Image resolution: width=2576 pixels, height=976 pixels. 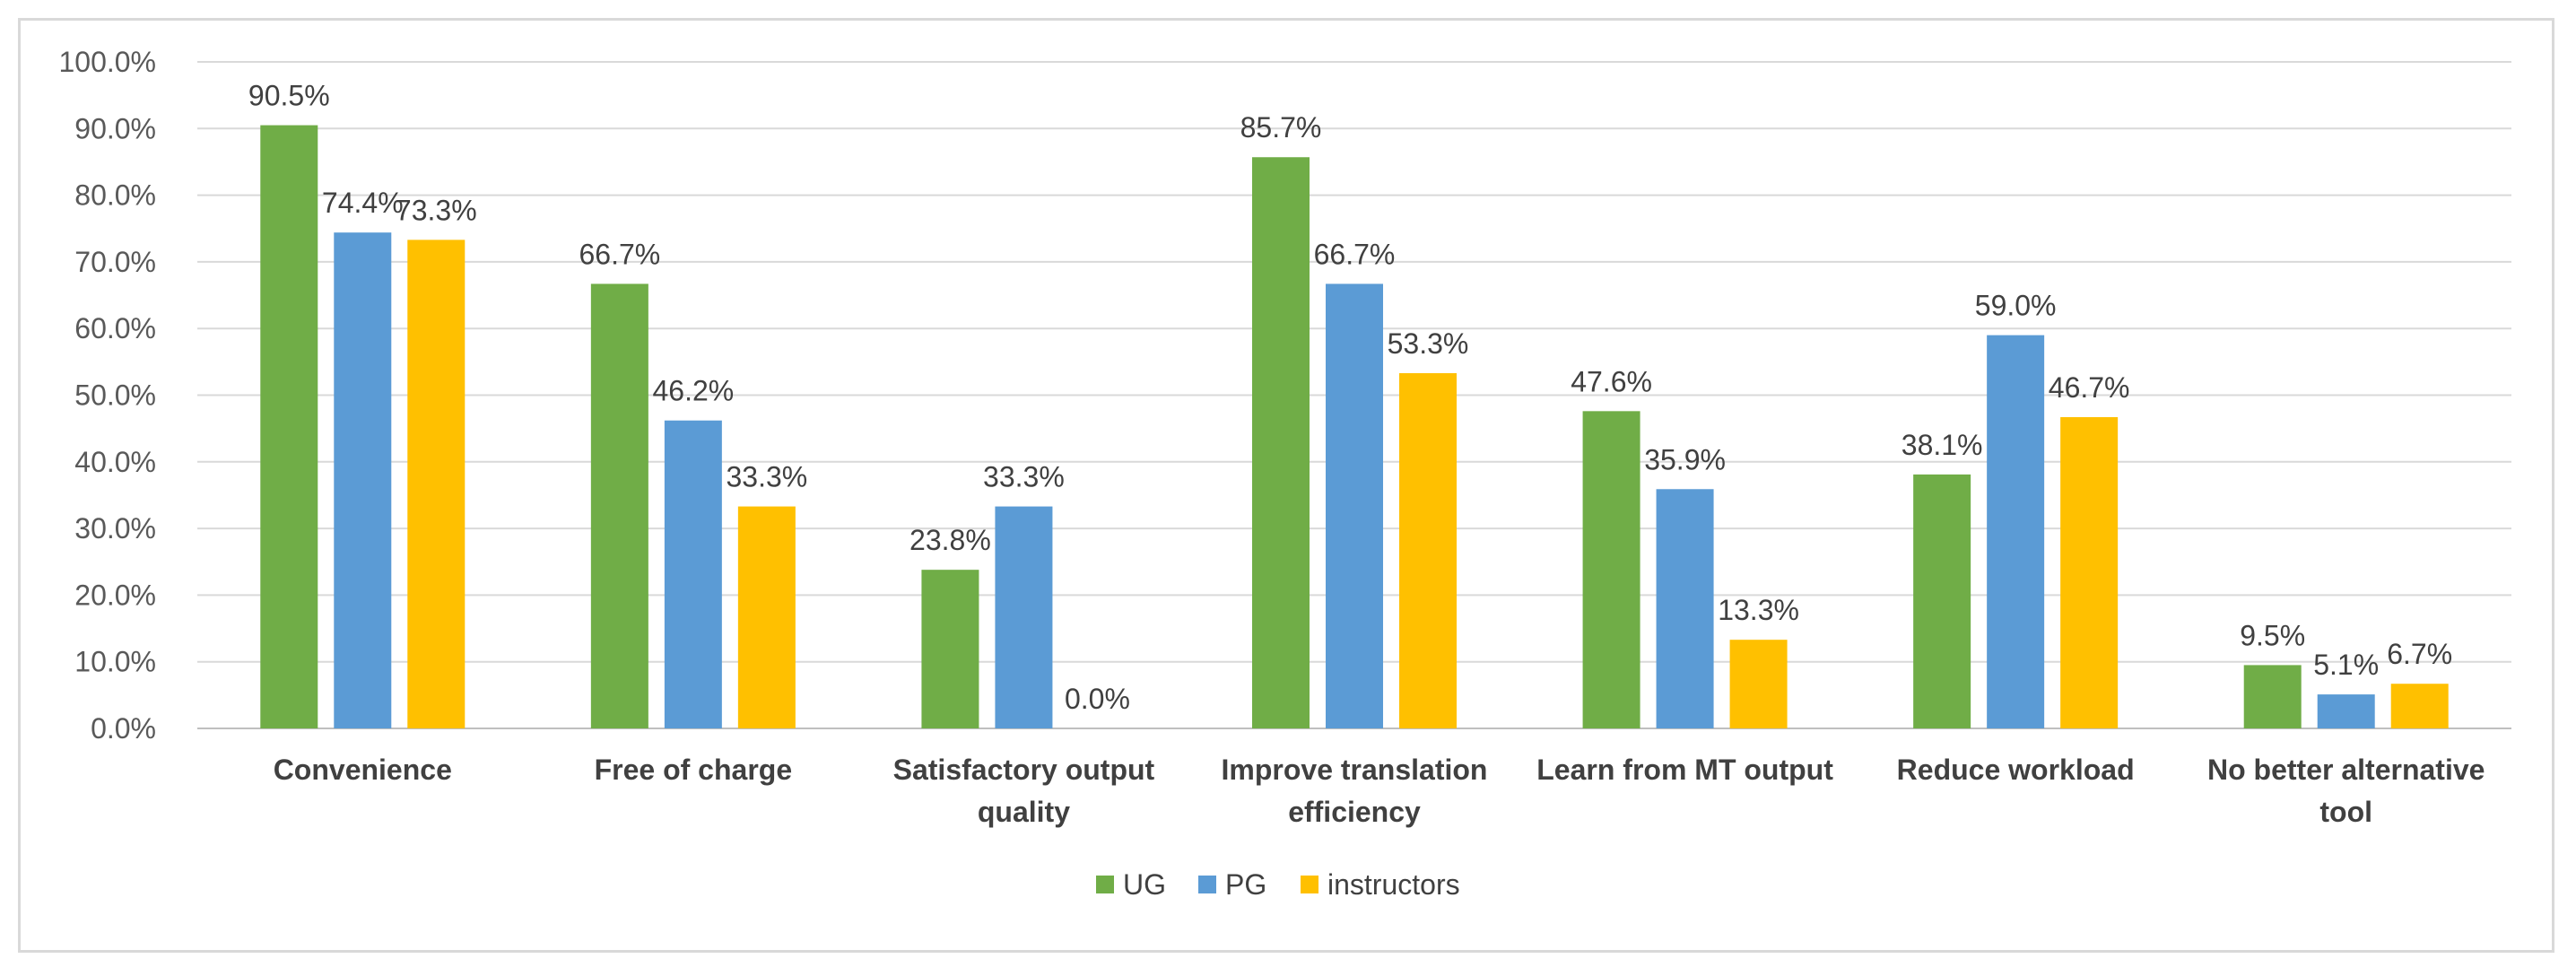 What do you see at coordinates (436, 210) in the screenshot?
I see `data-label: 73.3%` at bounding box center [436, 210].